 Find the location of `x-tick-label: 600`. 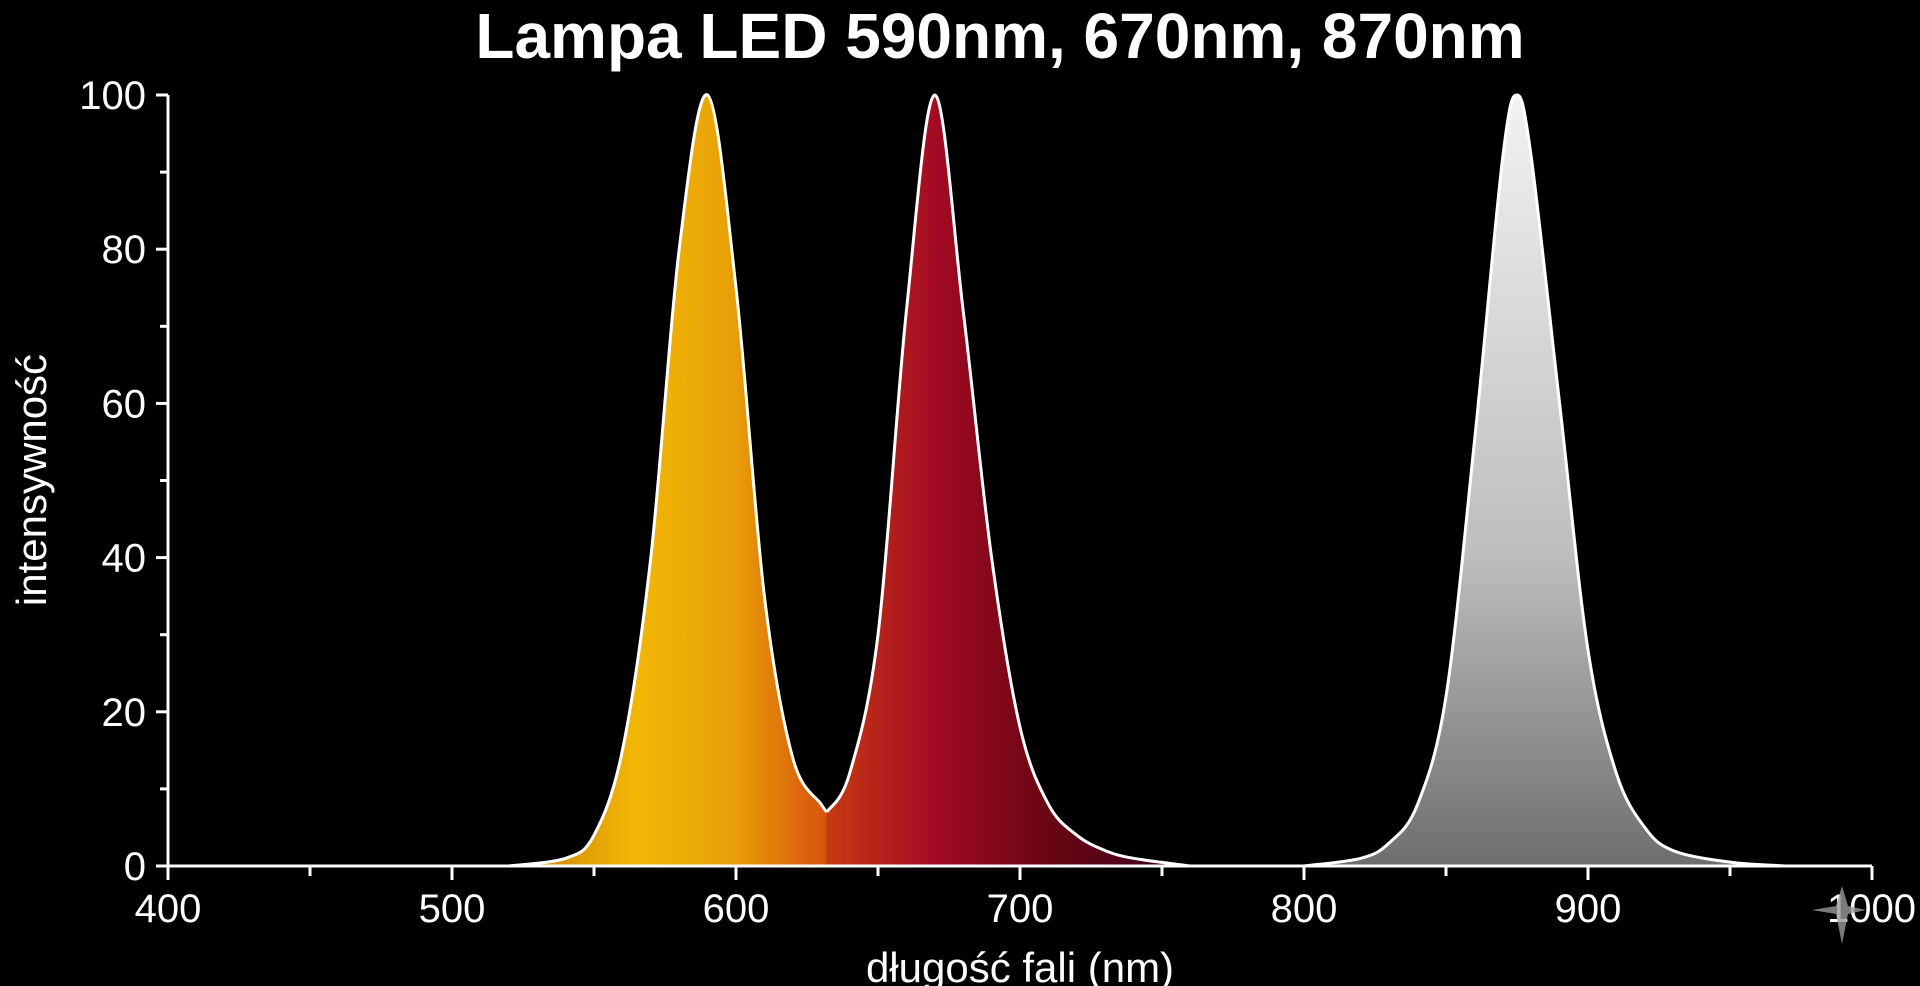

x-tick-label: 600 is located at coordinates (736, 909).